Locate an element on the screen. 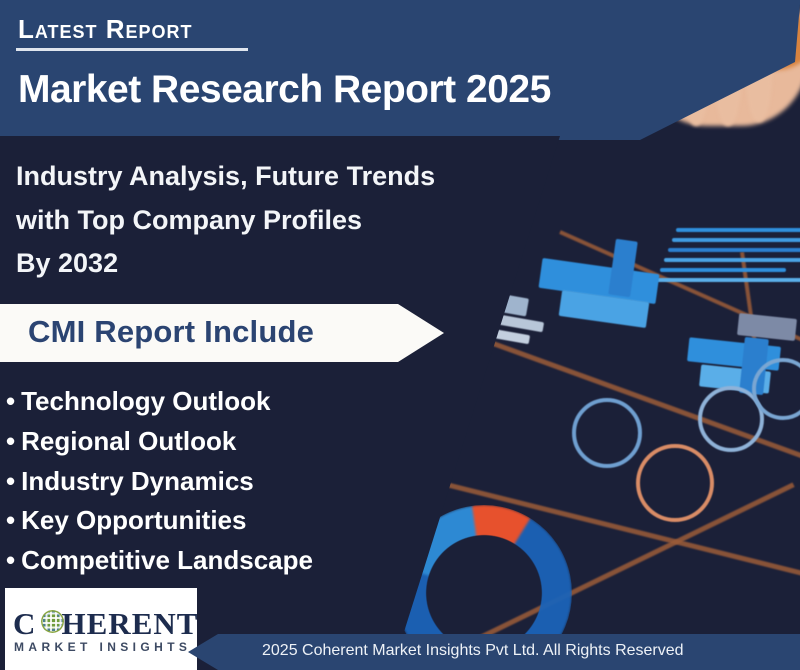  logo-box is located at coordinates (101, 629).